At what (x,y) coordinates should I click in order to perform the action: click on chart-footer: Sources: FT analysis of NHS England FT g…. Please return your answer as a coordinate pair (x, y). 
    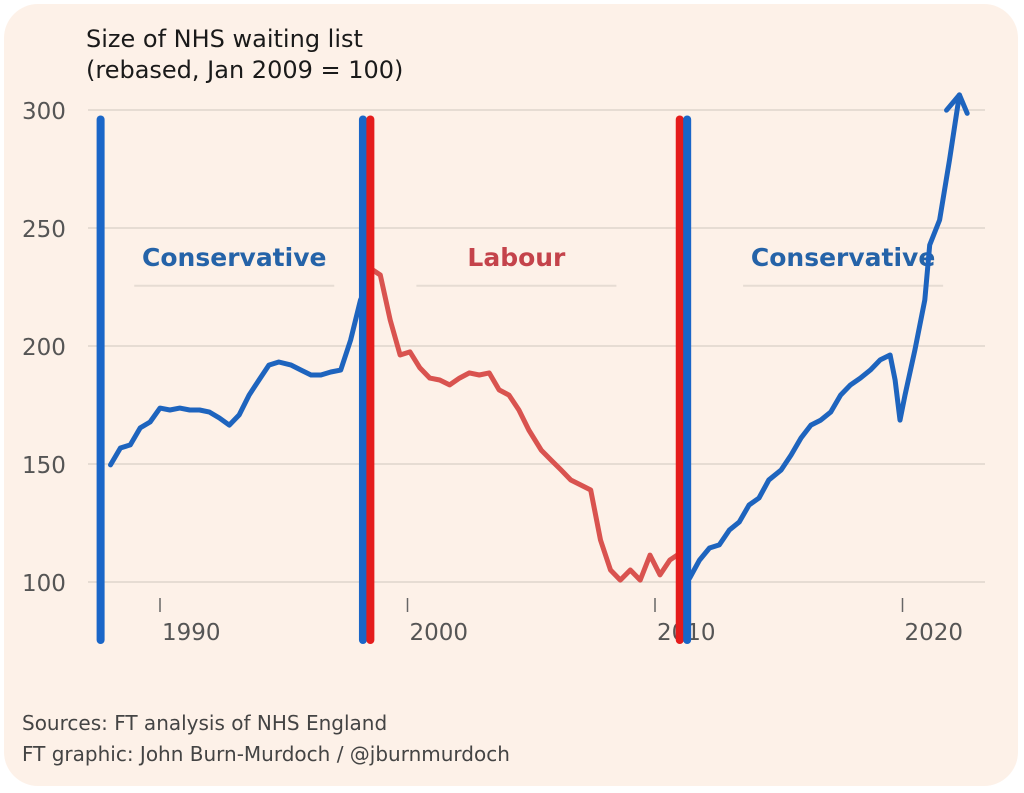
    Looking at the image, I should click on (266, 739).